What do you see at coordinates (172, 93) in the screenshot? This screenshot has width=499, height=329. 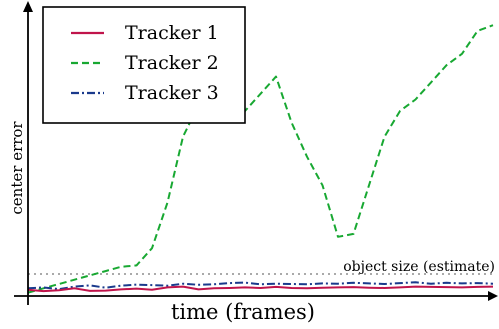 I see `legend-label-3: Tracker 3` at bounding box center [172, 93].